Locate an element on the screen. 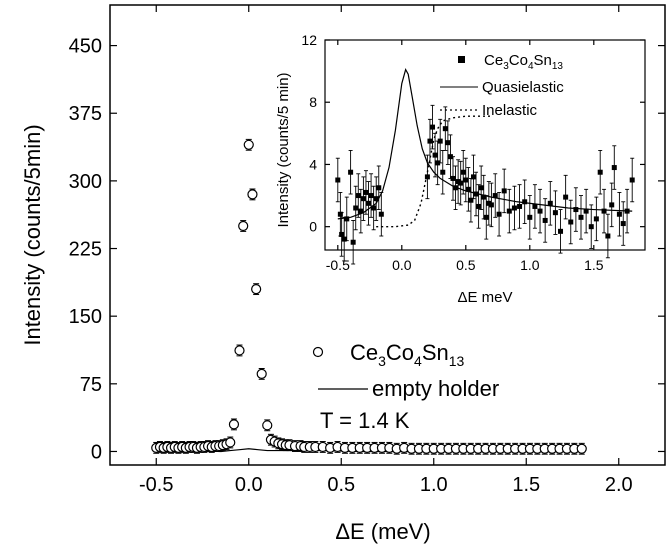  y-tick-label: 0 is located at coordinates (313, 227).